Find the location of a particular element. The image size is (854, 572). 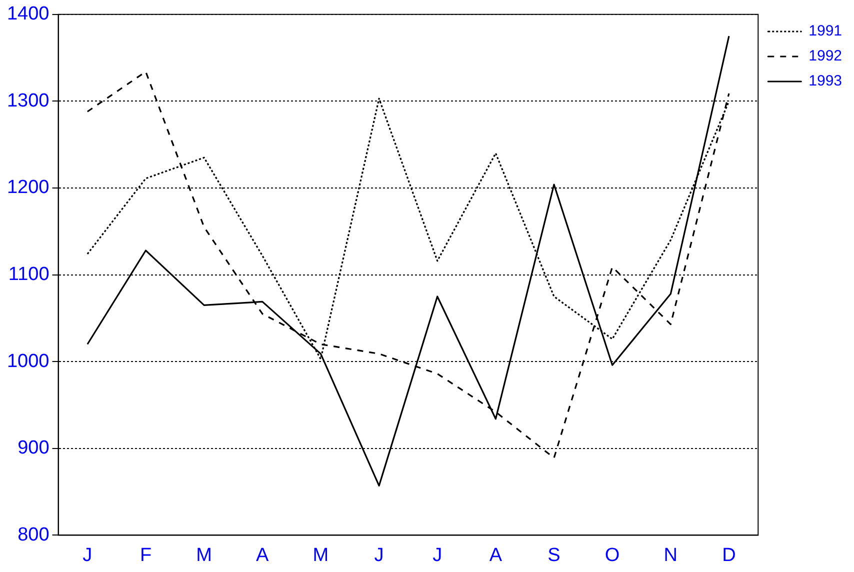

y-tick-label: 1100 is located at coordinates (29, 275).